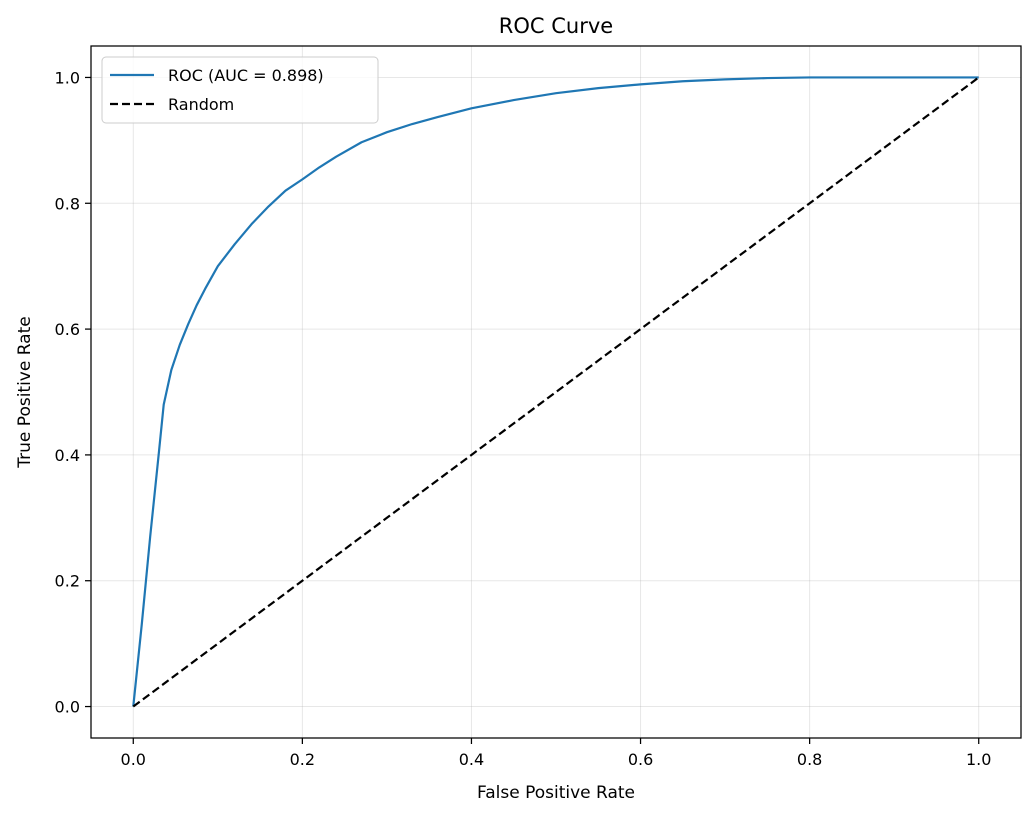 The width and height of the screenshot is (1036, 817). I want to click on y-tick-label: 0.8, so click(67, 203).